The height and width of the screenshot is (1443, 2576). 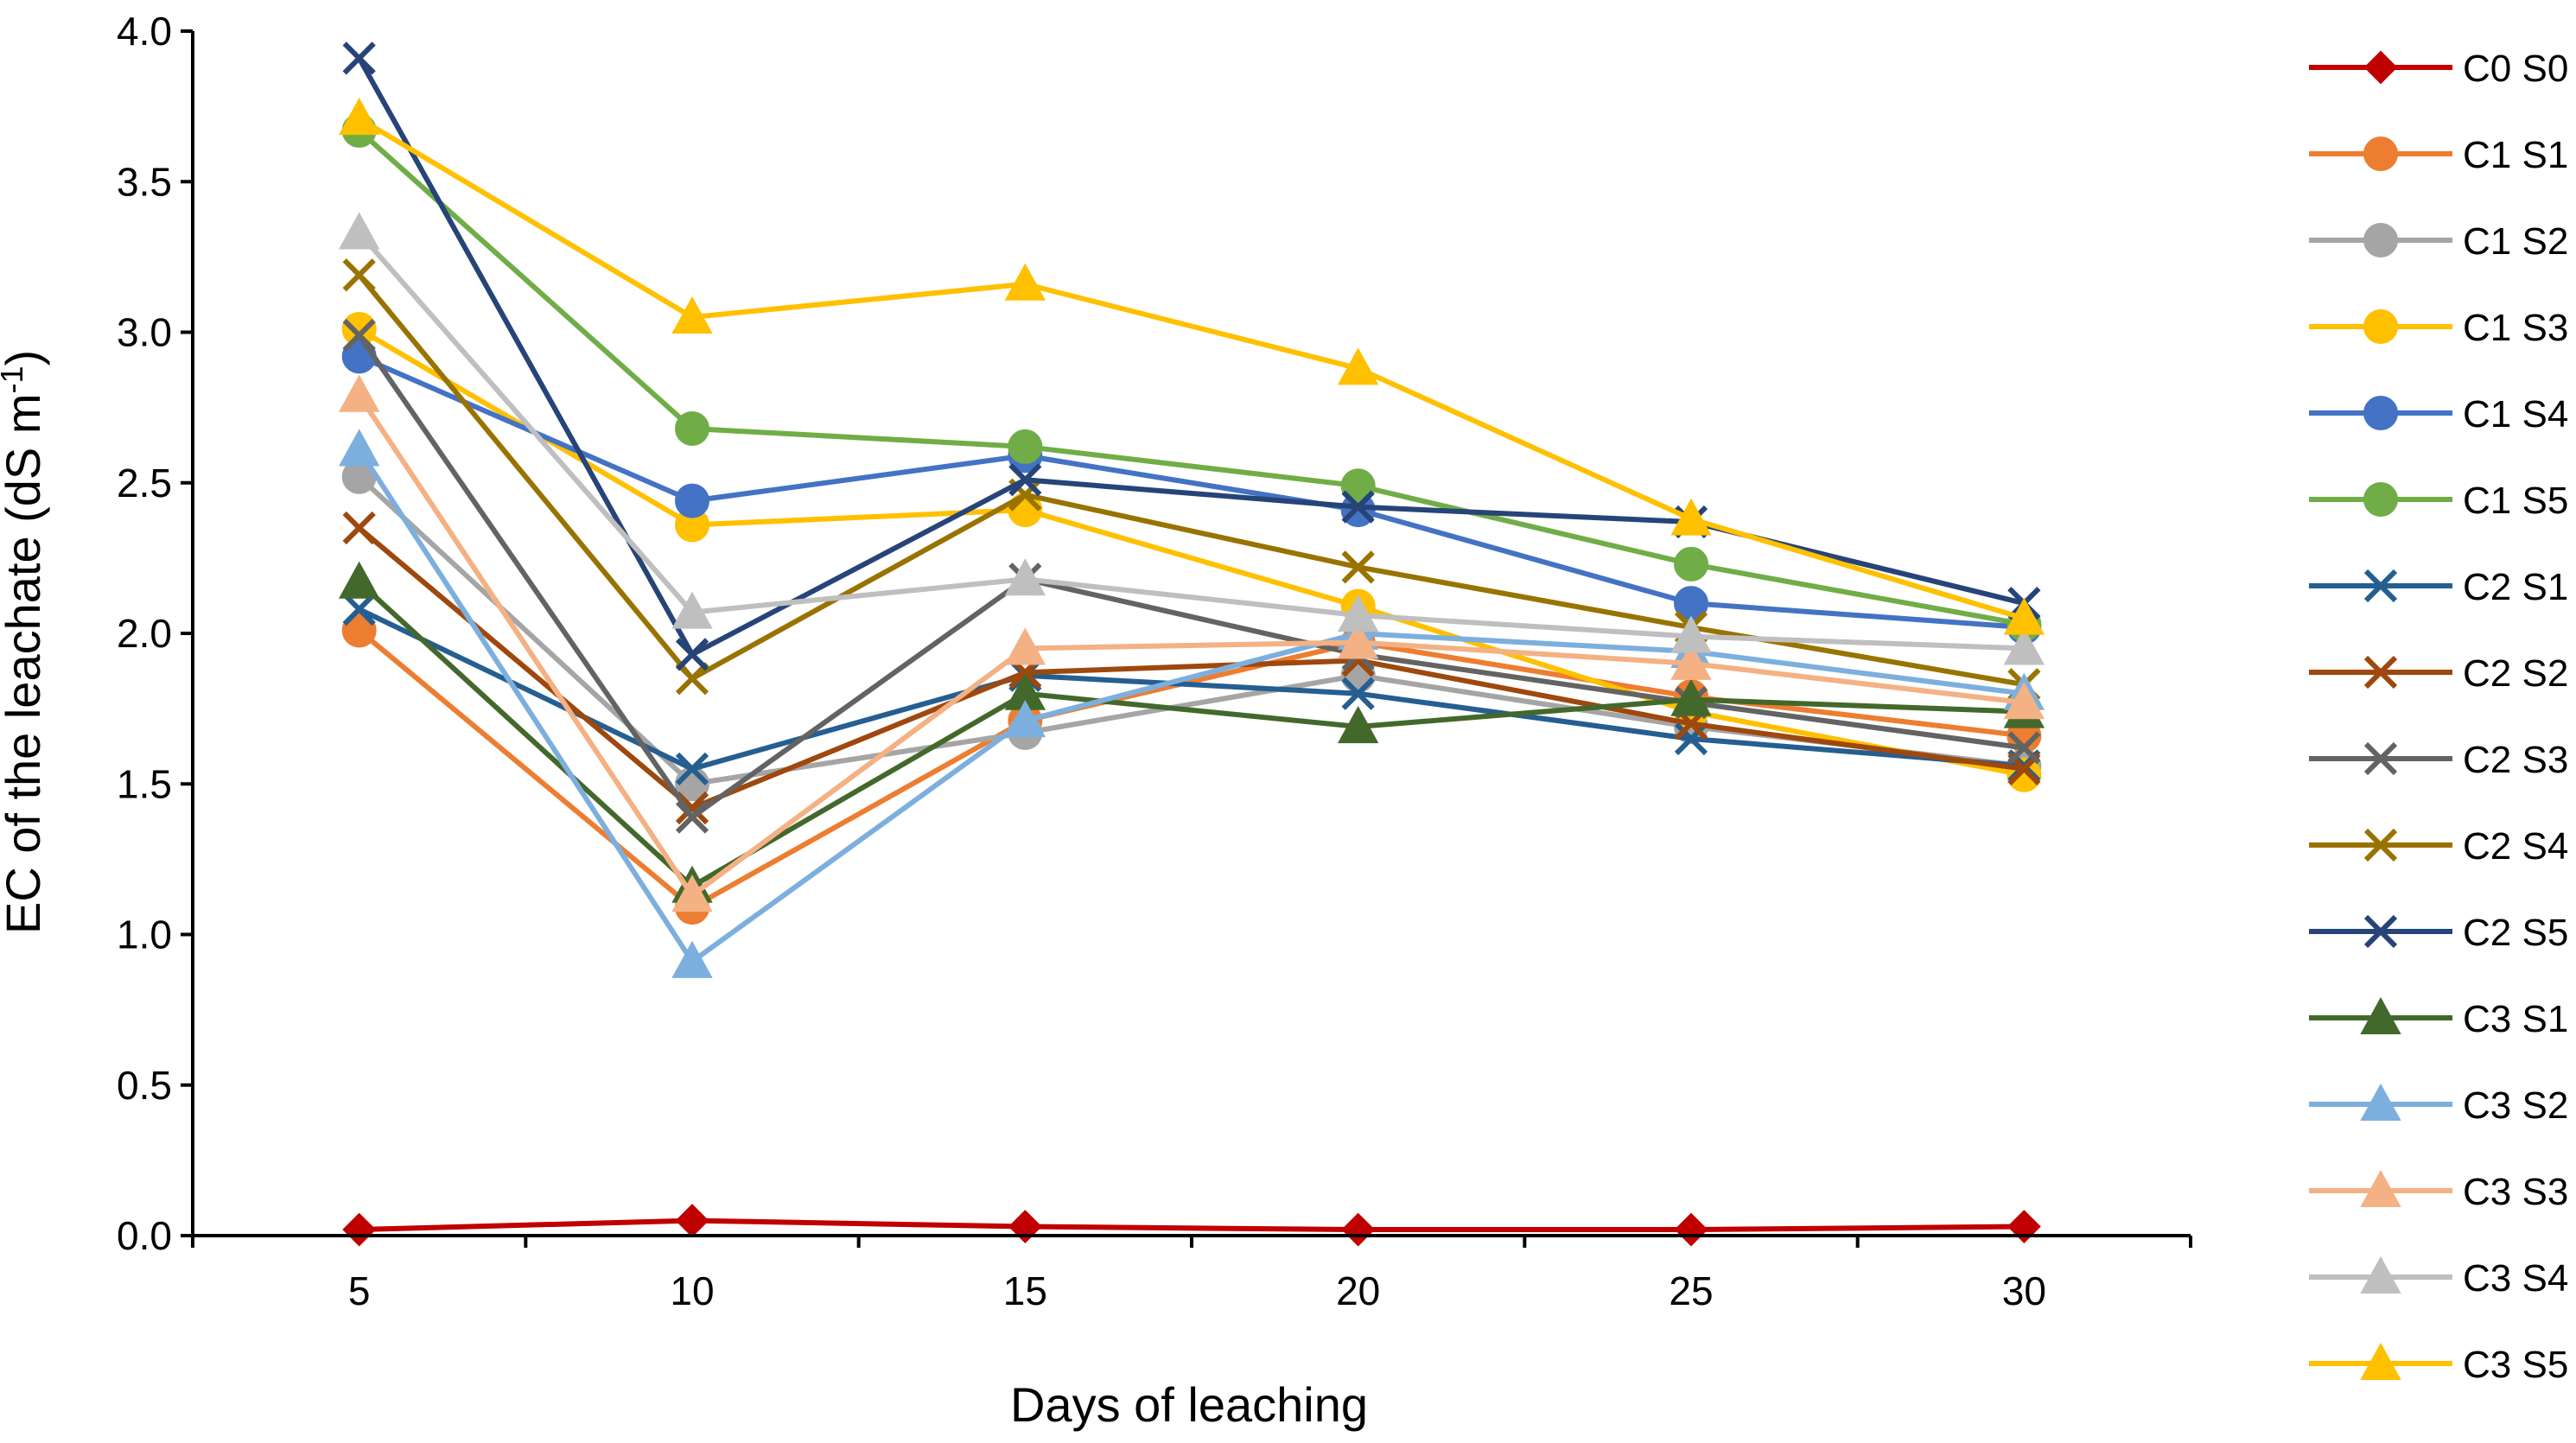 What do you see at coordinates (2515, 328) in the screenshot?
I see `legend-label: C1 S3` at bounding box center [2515, 328].